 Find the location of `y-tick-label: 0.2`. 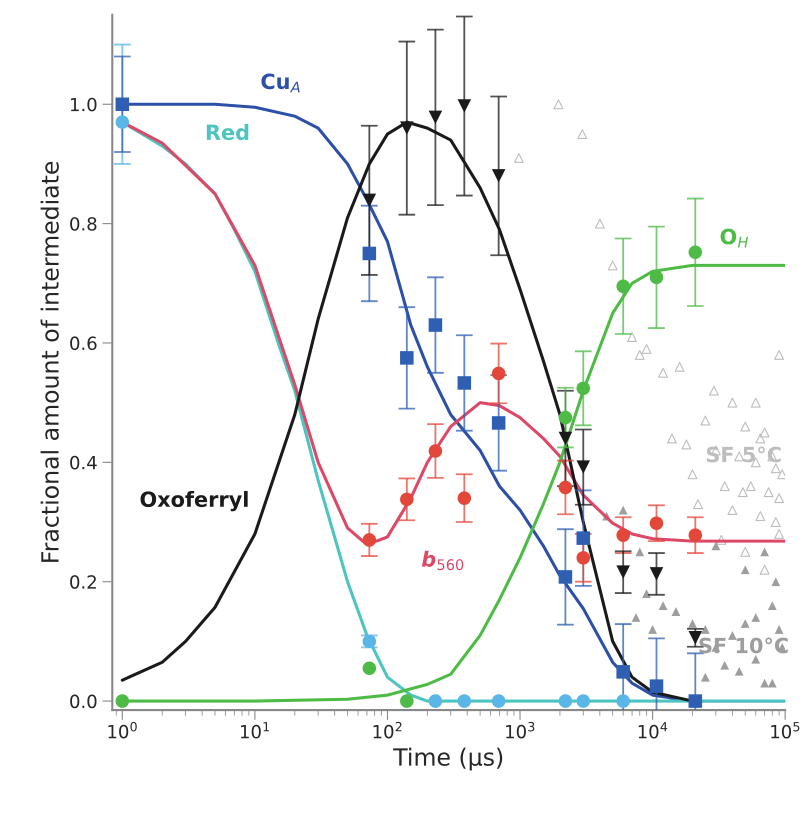

y-tick-label: 0.2 is located at coordinates (83, 582).